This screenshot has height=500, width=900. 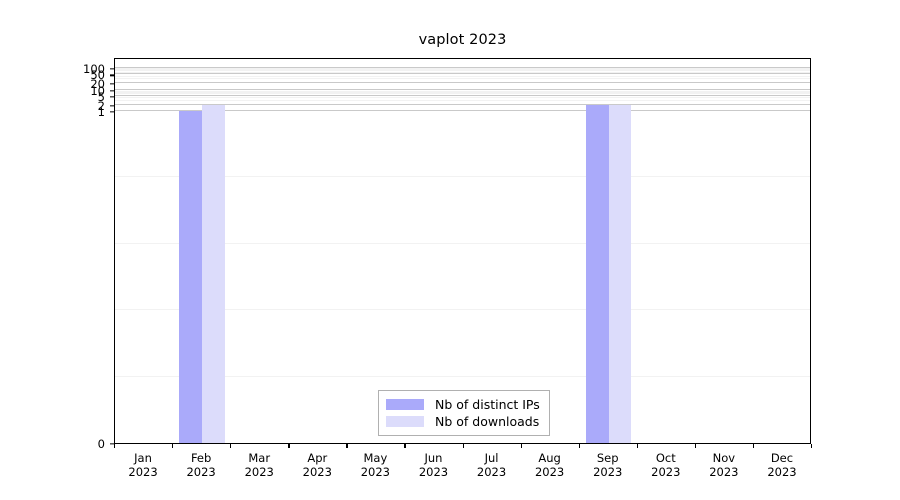 I want to click on page-title: vaplot 2023, so click(x=462, y=40).